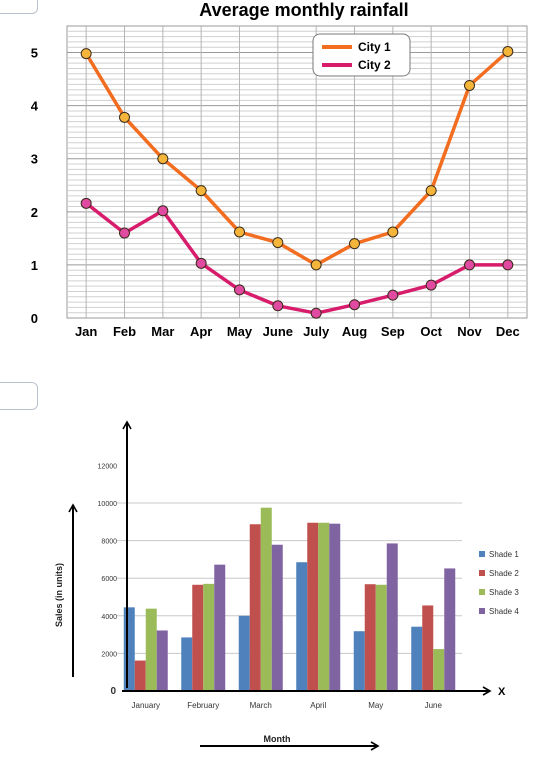  Describe the element at coordinates (392, 617) in the screenshot. I see `bar-shade-4-may` at that location.